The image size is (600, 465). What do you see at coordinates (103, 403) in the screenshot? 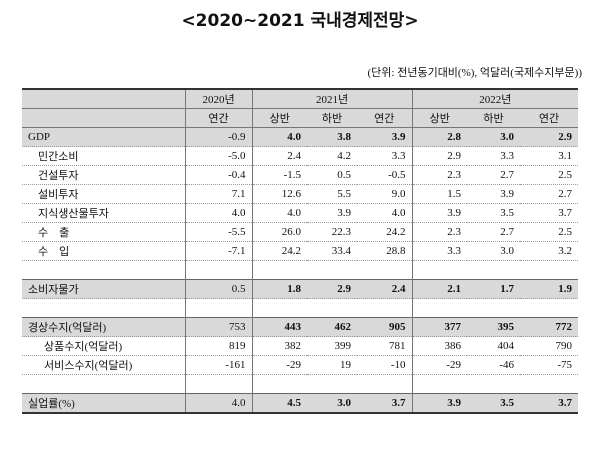
I see `row-label: 실업률(%)` at bounding box center [103, 403].